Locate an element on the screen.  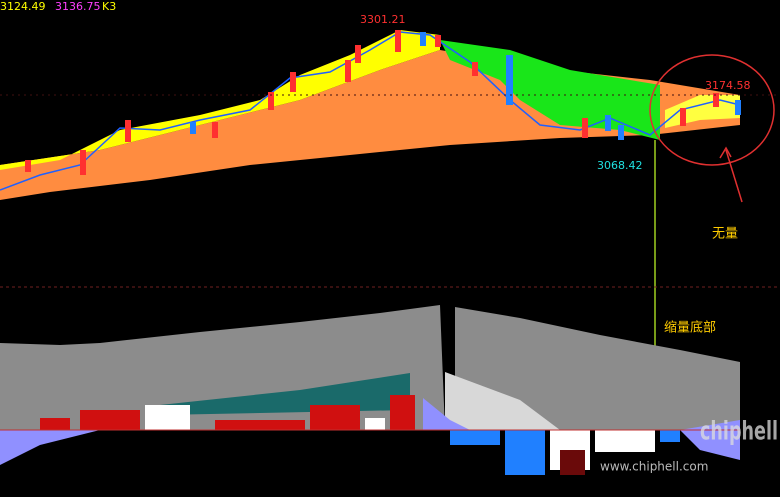
lavender-area-mid is located at coordinates (446, 414).